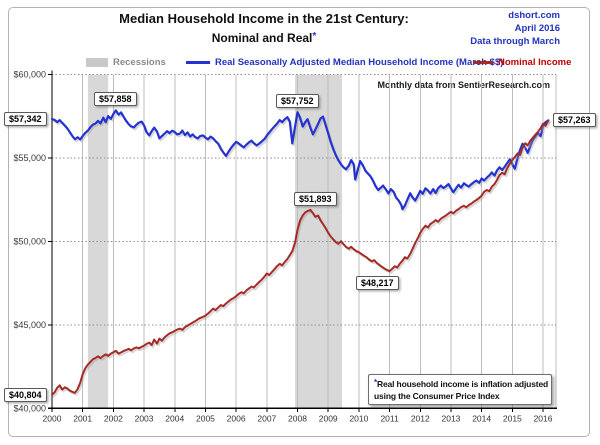  I want to click on chart-subtitle-text: Nominal and Real, so click(262, 38).